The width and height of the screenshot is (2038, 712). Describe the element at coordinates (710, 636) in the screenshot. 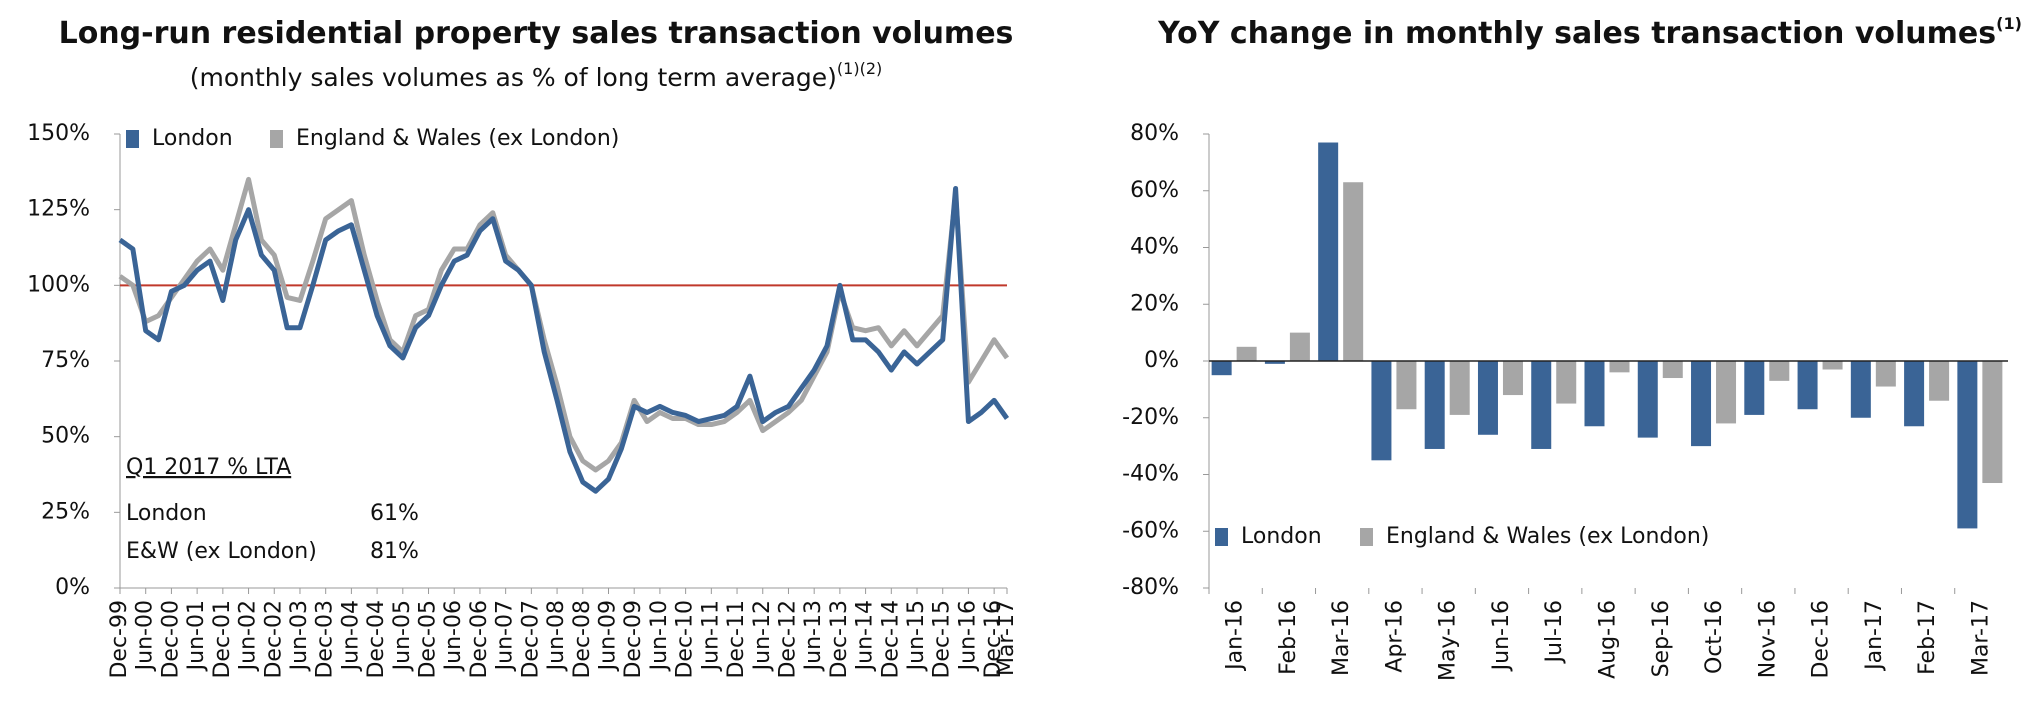

I see `x-tick-label: Jun-11` at that location.